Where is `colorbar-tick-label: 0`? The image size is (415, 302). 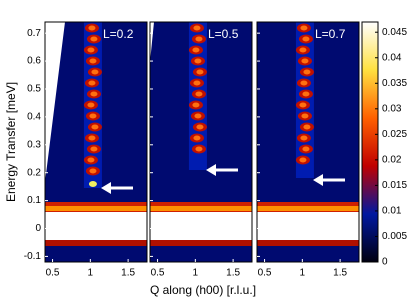
colorbar-tick-label: 0 is located at coordinates (385, 262).